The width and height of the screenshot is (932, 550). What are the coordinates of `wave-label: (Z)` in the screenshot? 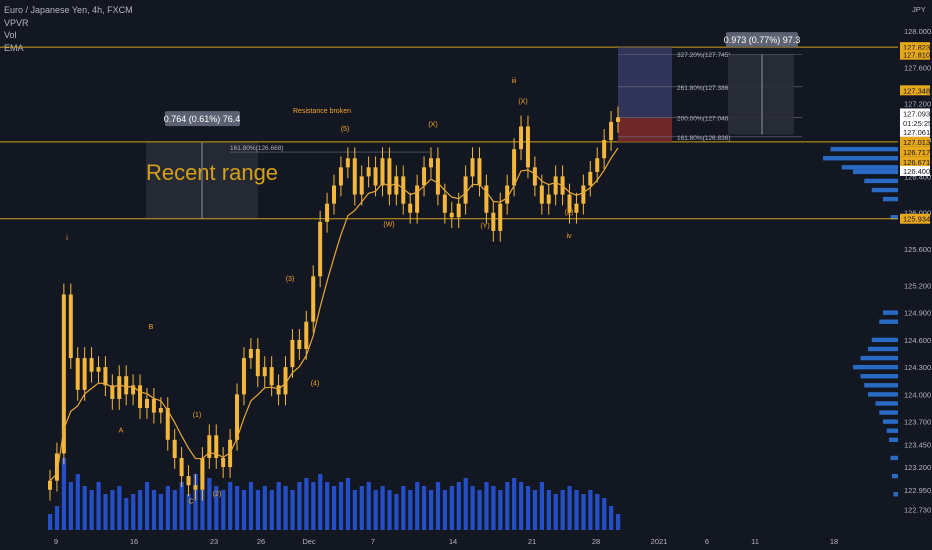 It's located at (569, 213).